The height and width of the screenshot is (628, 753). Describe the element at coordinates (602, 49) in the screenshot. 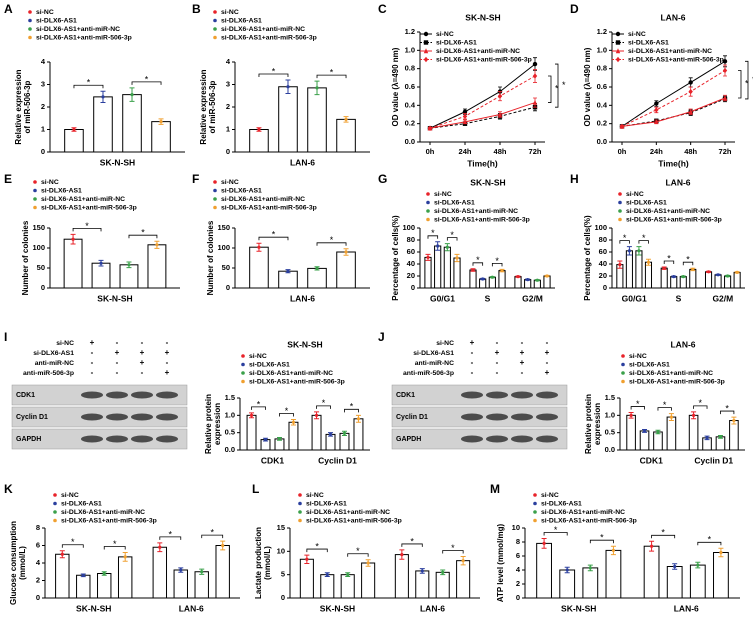

I see `y-tick-label: 1.0` at that location.